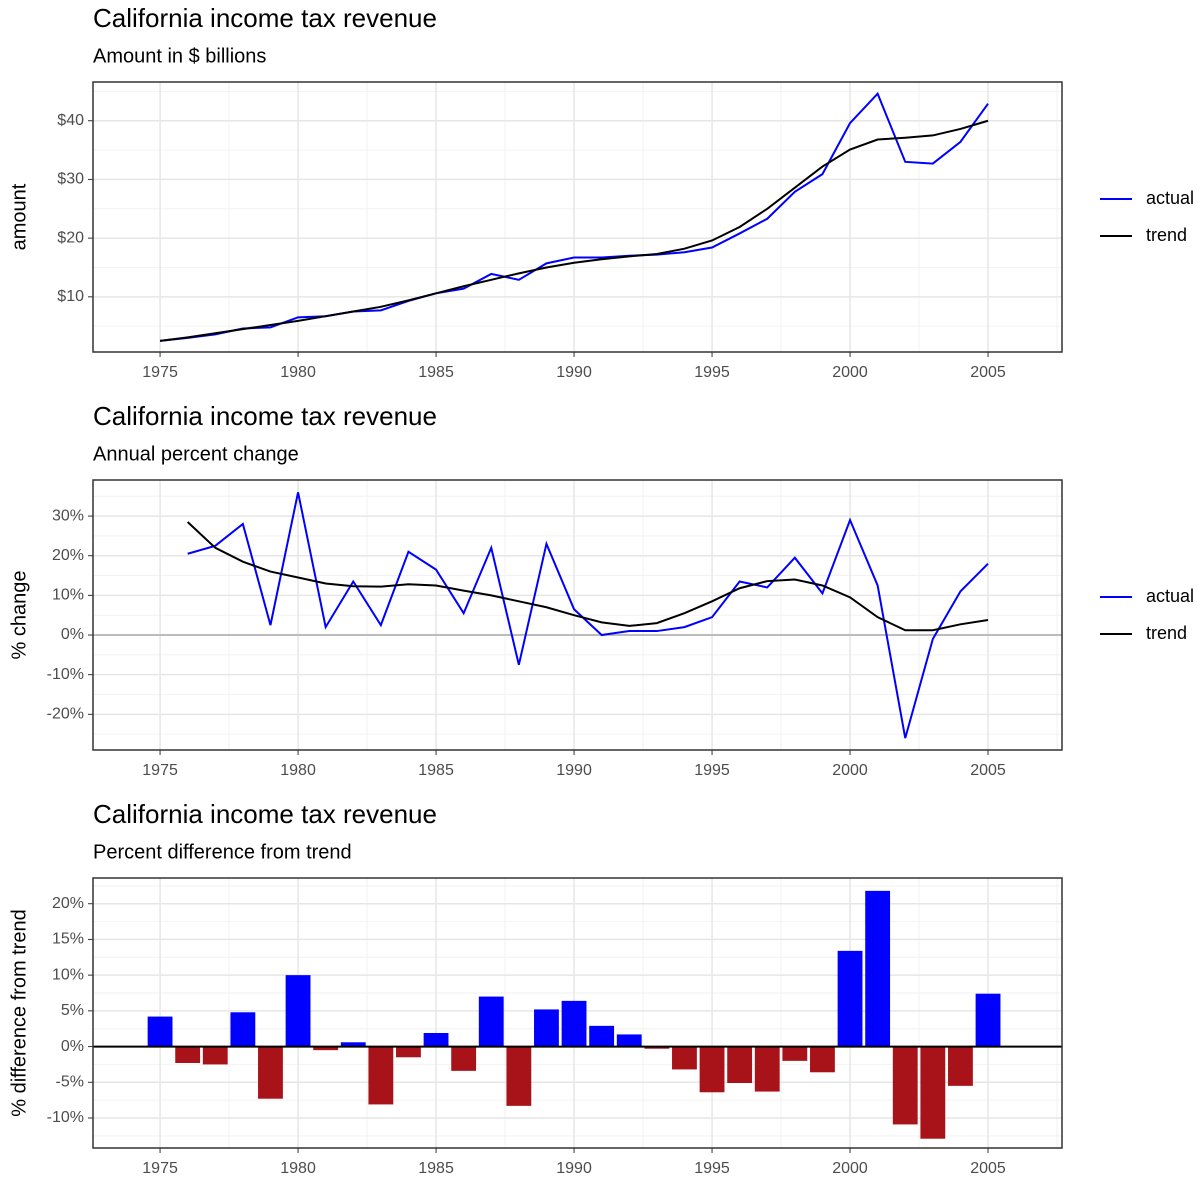 The image size is (1204, 1186). Describe the element at coordinates (19, 216) in the screenshot. I see `y-axis-label: amount` at that location.